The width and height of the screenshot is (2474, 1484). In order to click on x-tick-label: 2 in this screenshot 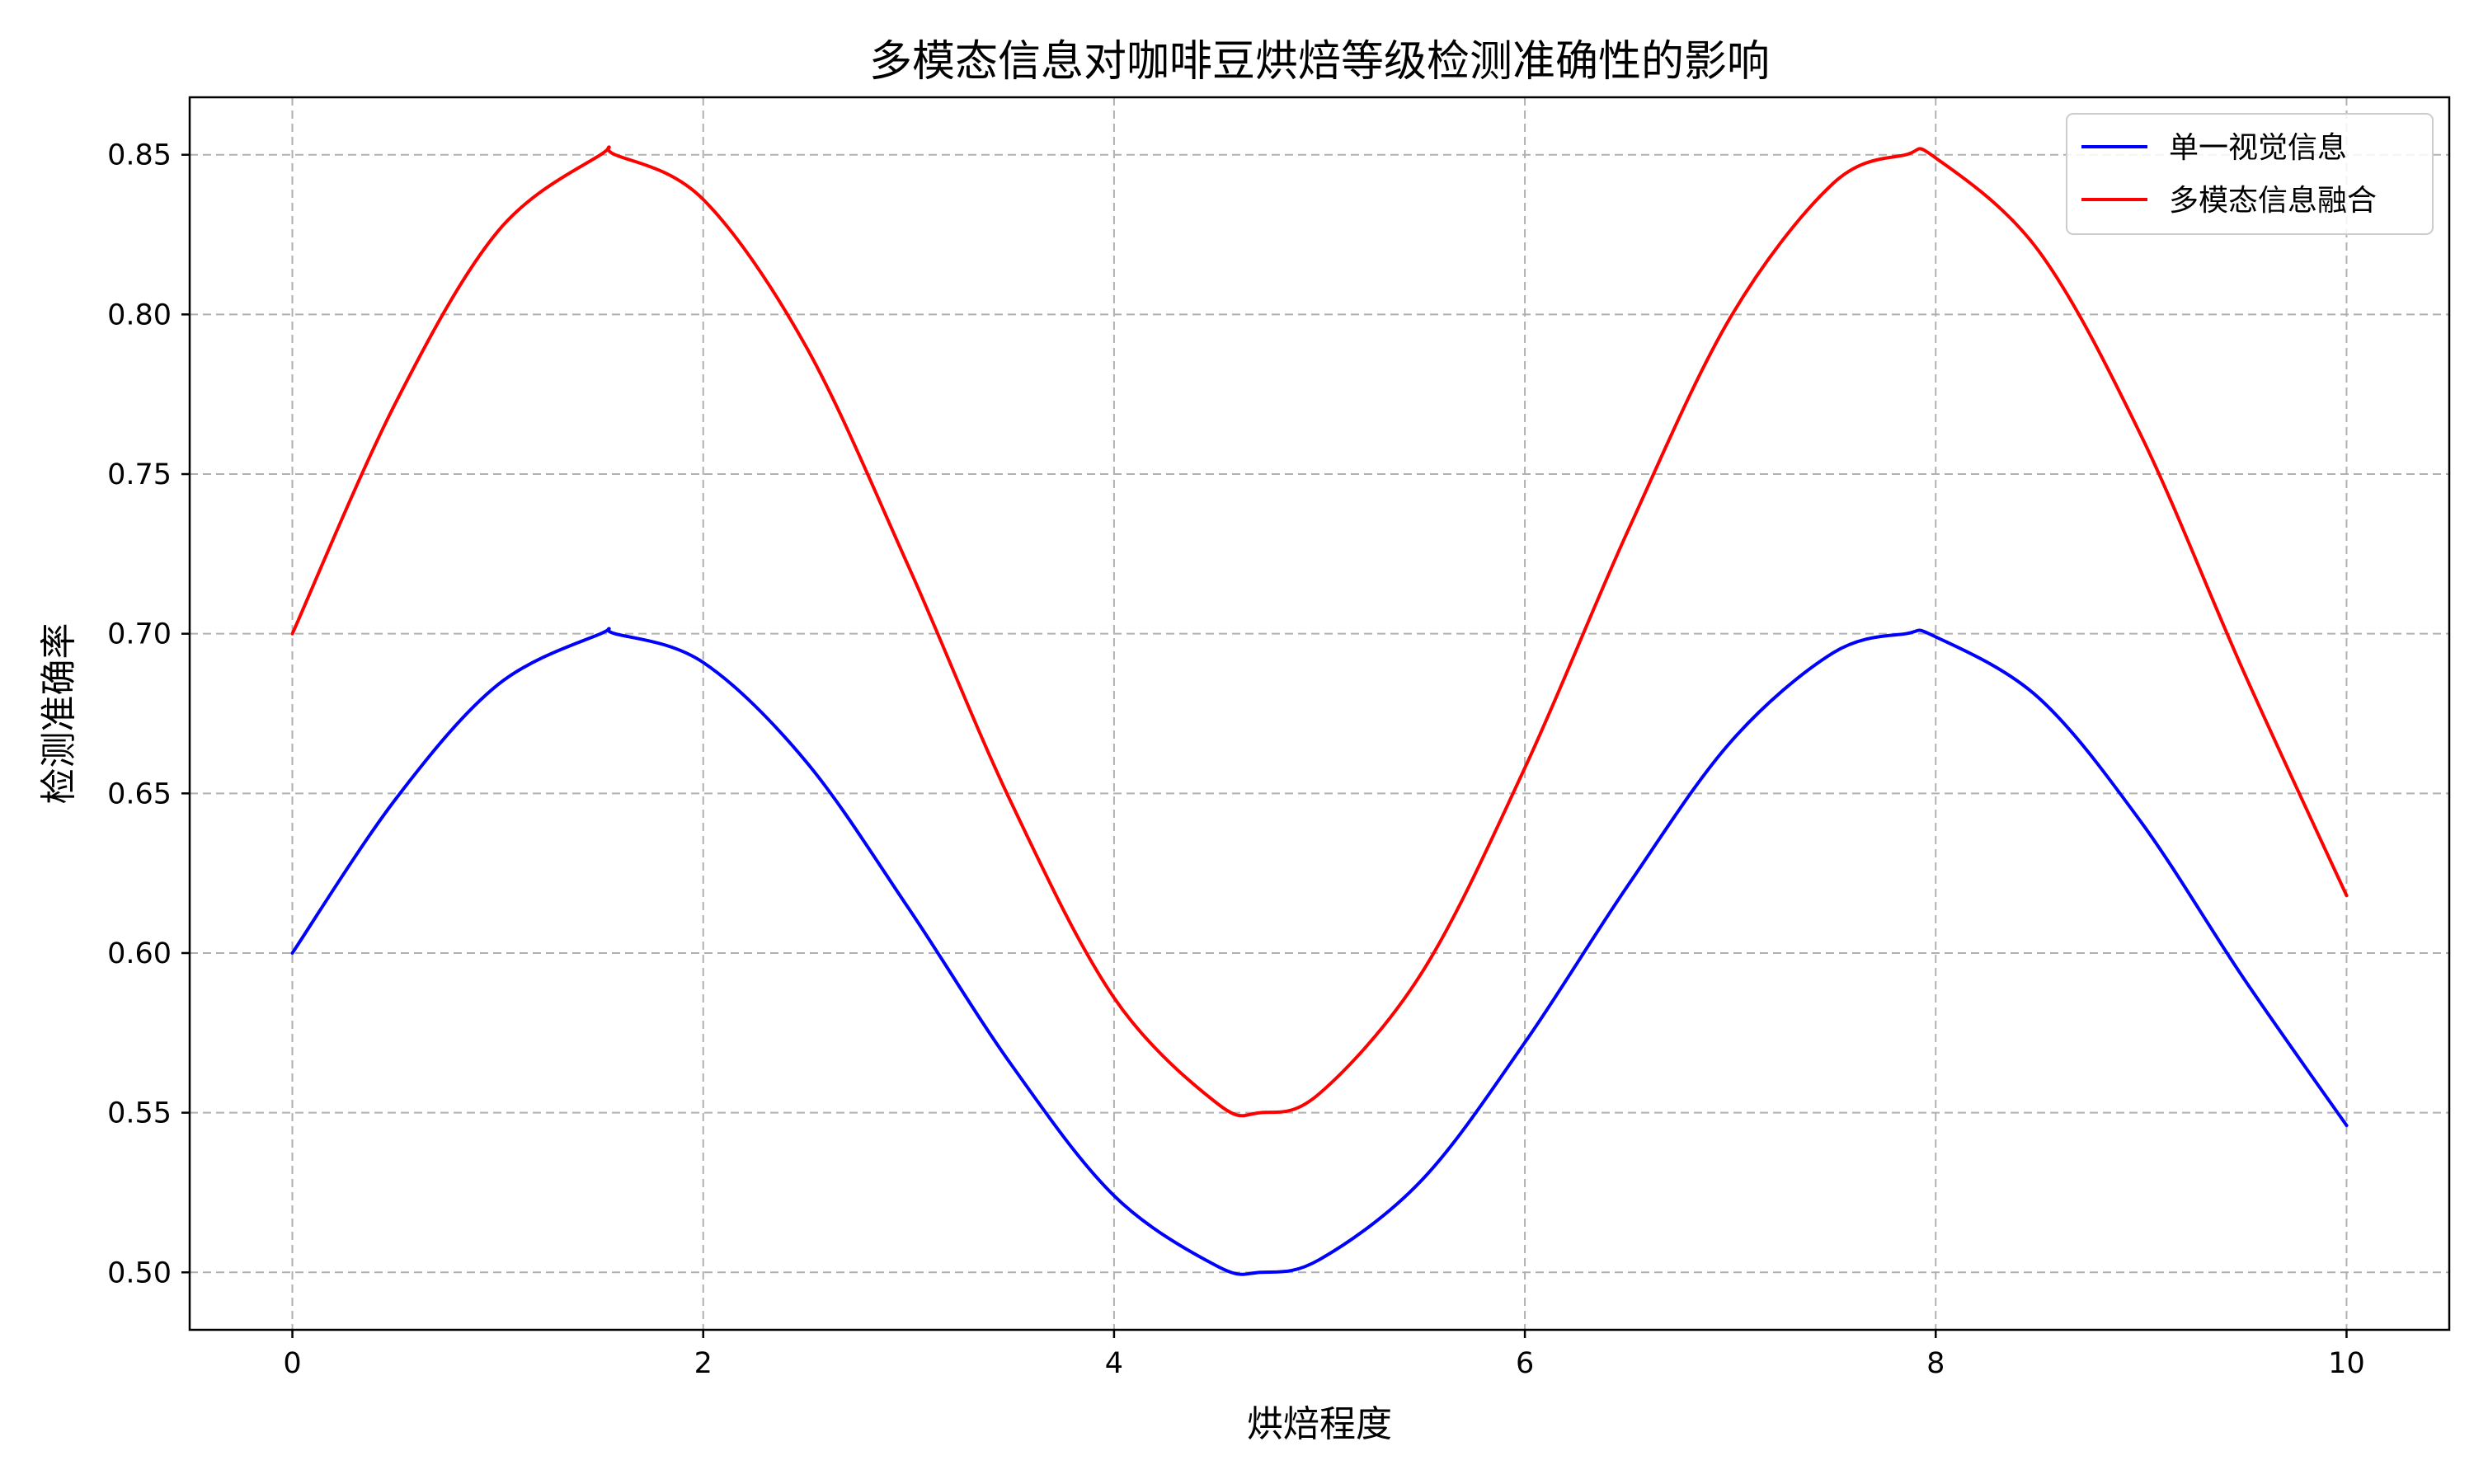, I will do `click(703, 1363)`.